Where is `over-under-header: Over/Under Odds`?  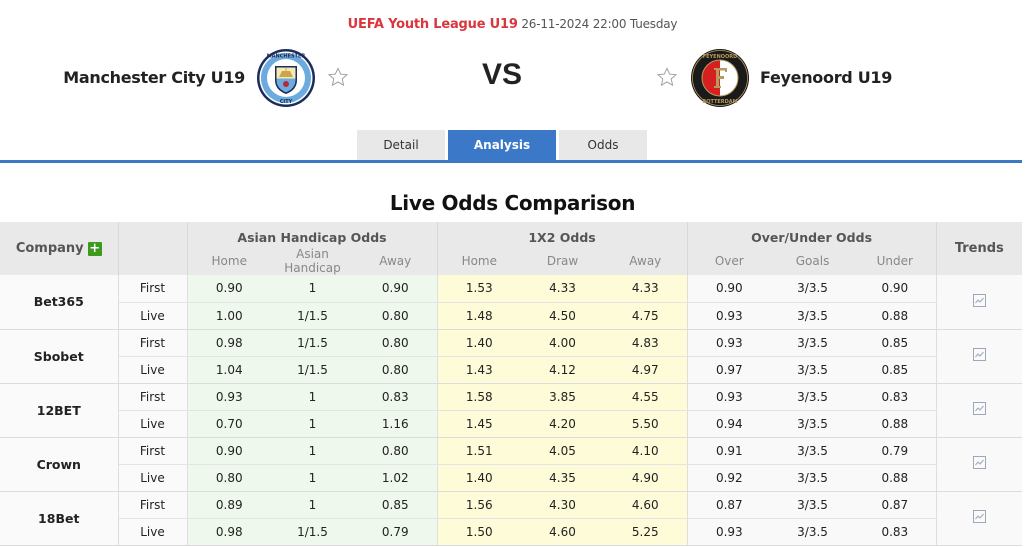
over-under-header: Over/Under Odds is located at coordinates (812, 234).